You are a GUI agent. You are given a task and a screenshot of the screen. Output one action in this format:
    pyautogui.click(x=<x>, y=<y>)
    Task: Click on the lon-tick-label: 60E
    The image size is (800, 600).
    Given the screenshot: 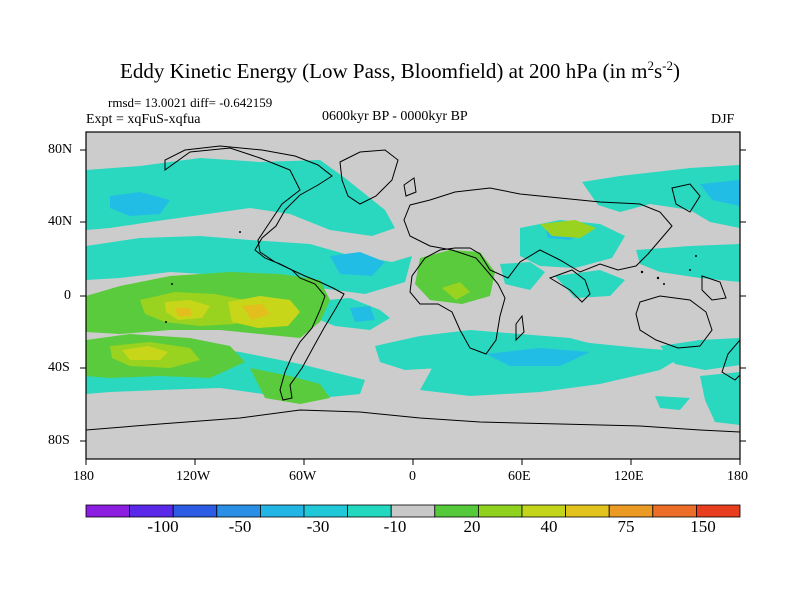 What is the action you would take?
    pyautogui.click(x=519, y=476)
    